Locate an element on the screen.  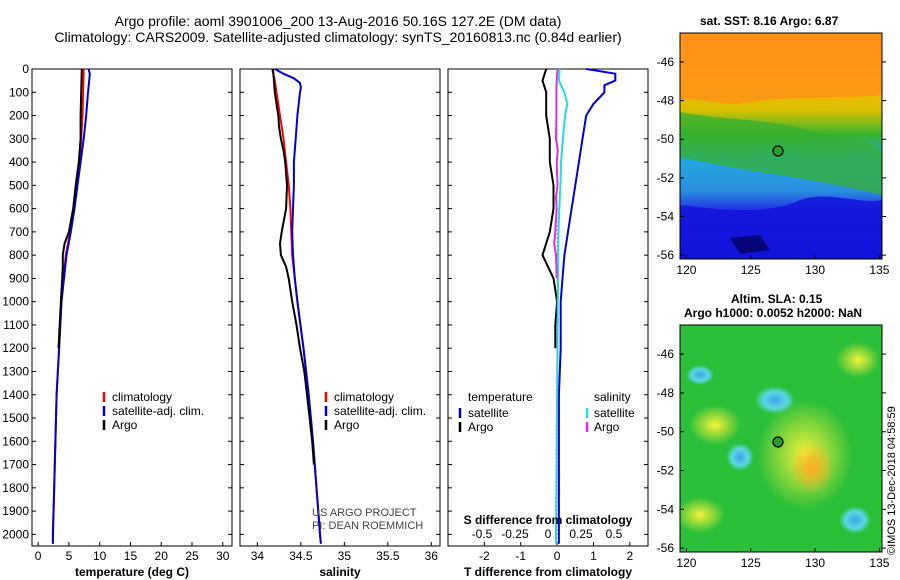
sst-map-title: sat. SST: 8.16 Argo: 6.87 is located at coordinates (769, 21).